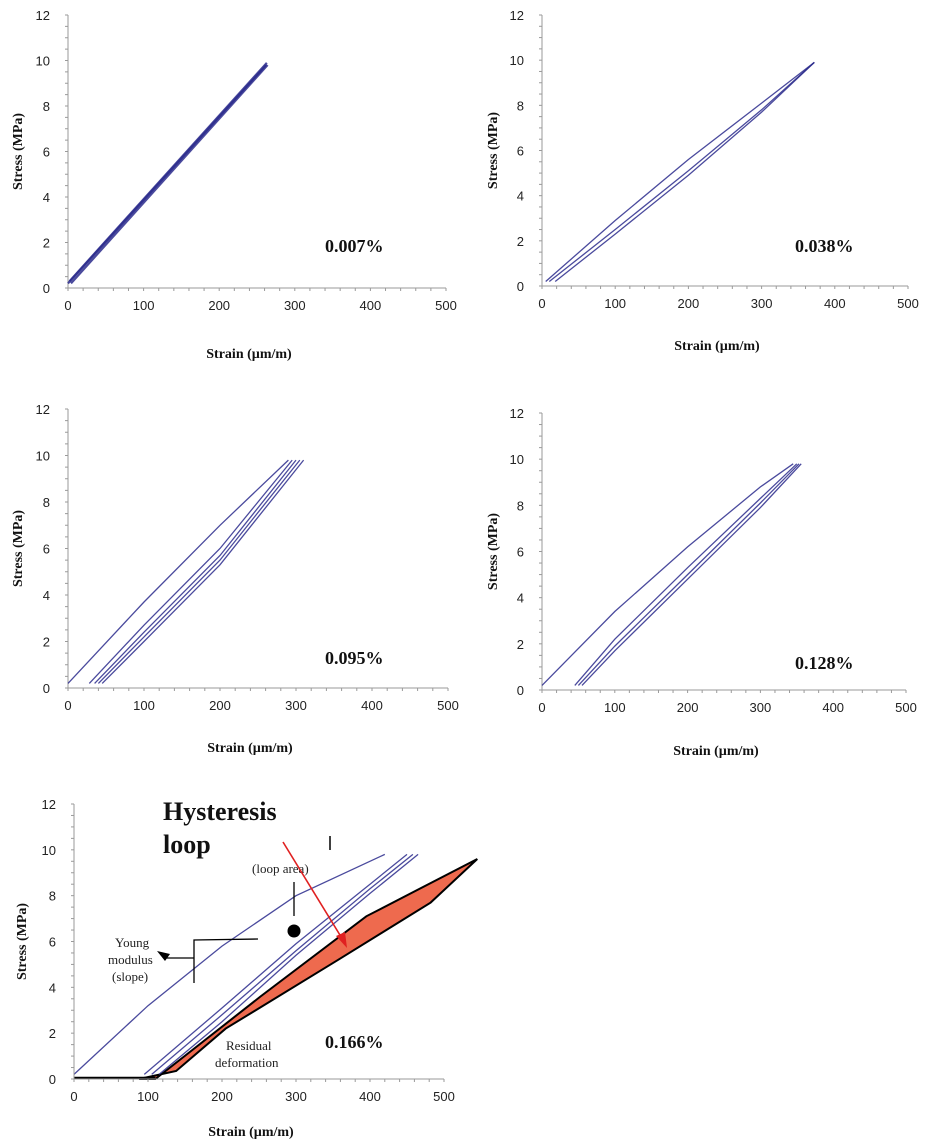 This screenshot has height=1144, width=926. I want to click on hysteresis-arrowhead, so click(341, 940).